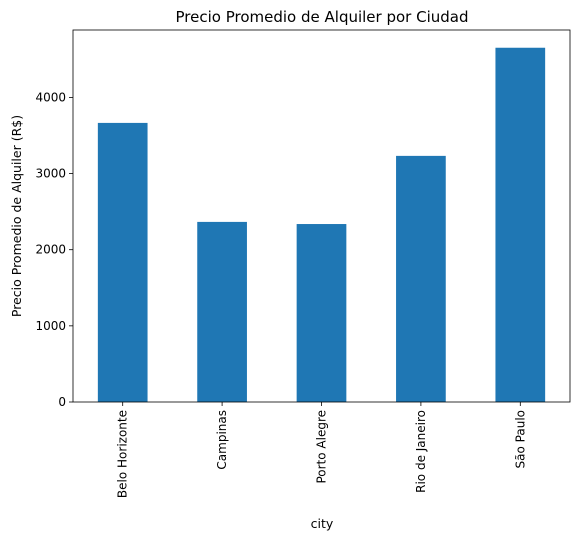  What do you see at coordinates (62, 402) in the screenshot?
I see `y-tick-label-0: 0` at bounding box center [62, 402].